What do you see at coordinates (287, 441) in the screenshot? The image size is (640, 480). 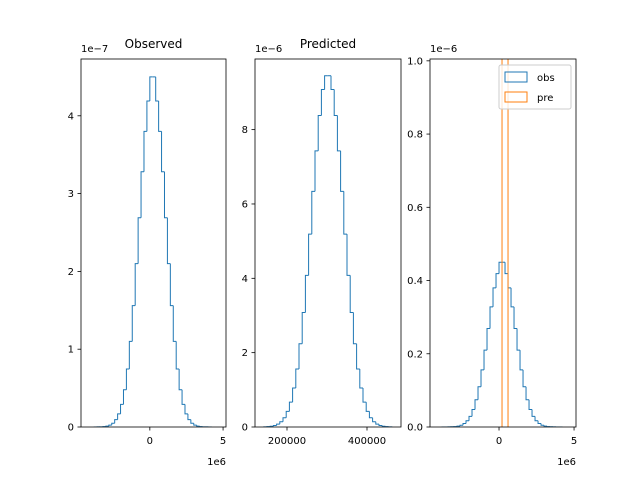 I see `x-tick-label: 200000` at bounding box center [287, 441].